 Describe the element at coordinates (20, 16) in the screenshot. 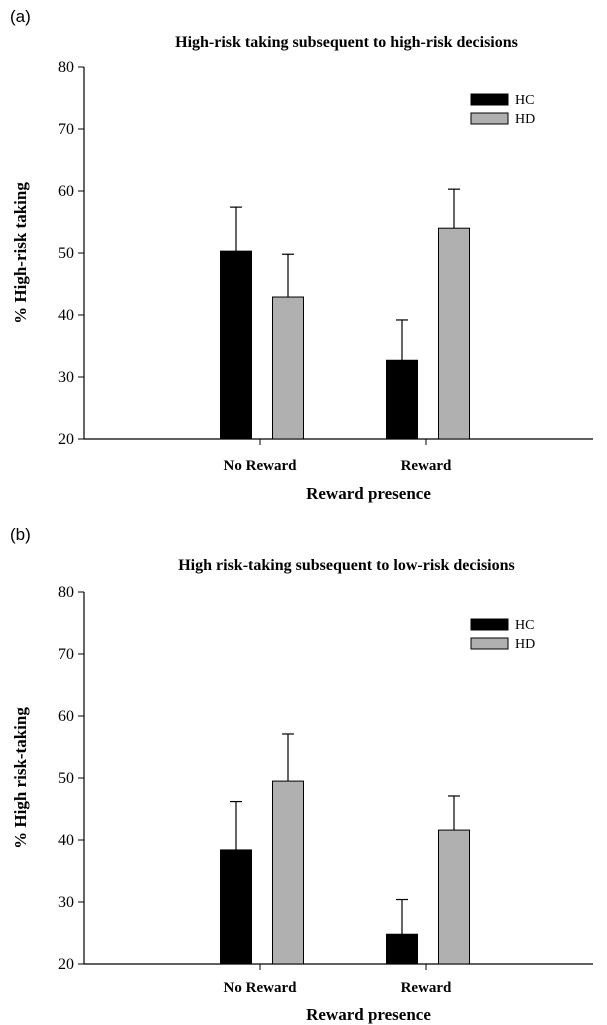

I see `panel-label: (a)` at that location.